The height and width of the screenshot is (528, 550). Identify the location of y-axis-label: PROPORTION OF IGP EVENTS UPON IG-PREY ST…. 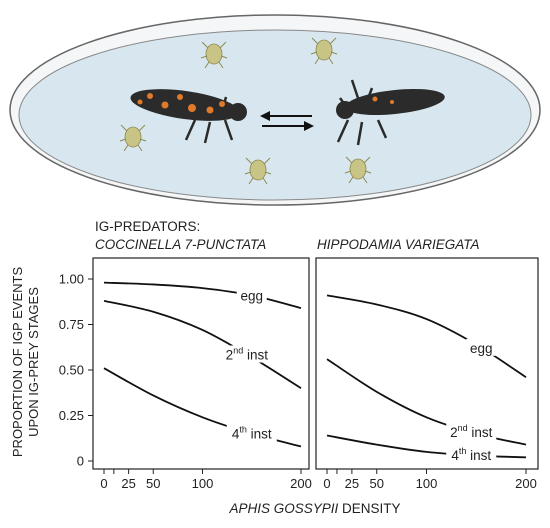
(25, 362).